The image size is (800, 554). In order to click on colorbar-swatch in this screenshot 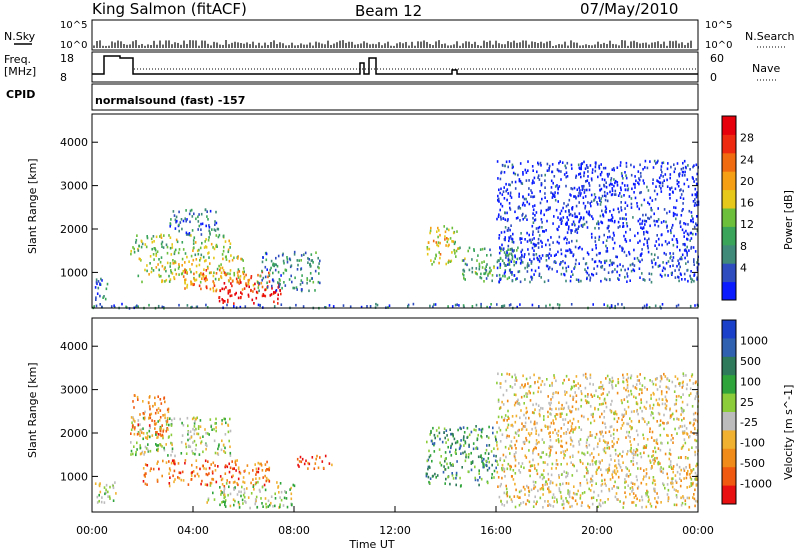, I will do `click(729, 477)`.